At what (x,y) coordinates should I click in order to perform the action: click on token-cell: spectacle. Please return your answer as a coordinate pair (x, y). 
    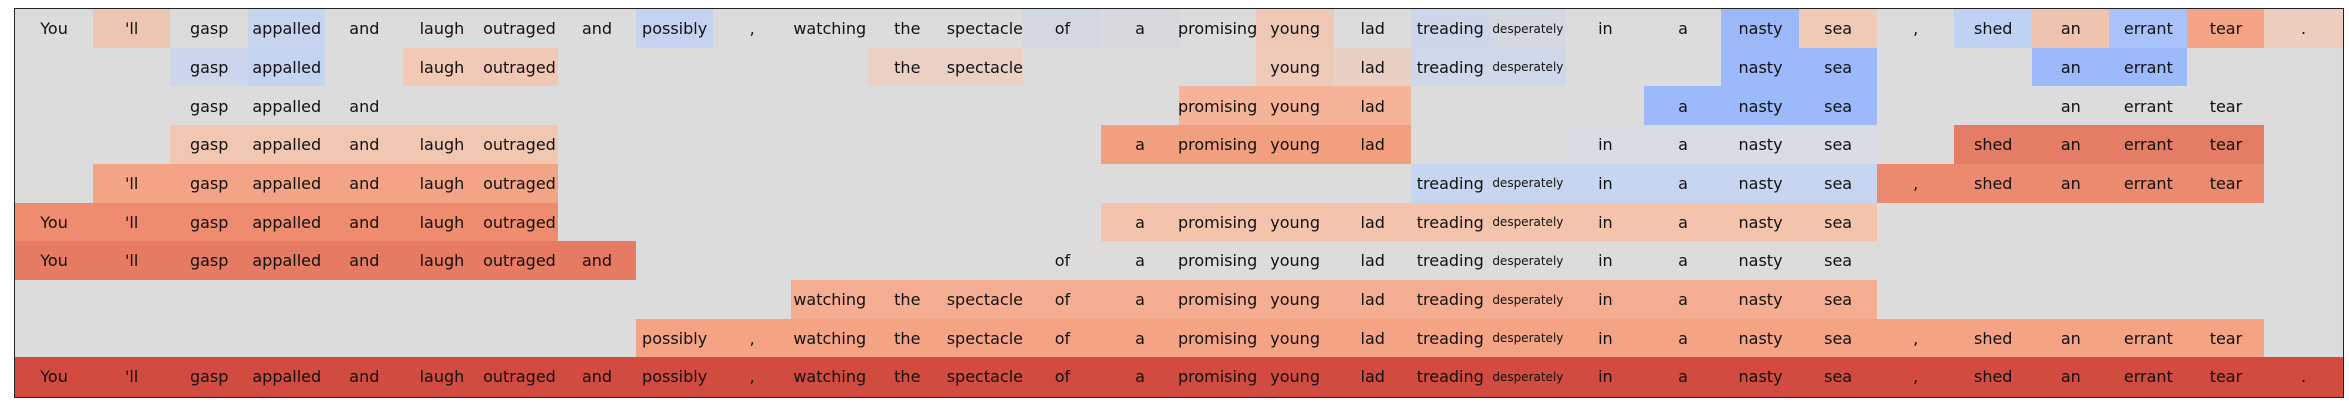
    Looking at the image, I should click on (984, 67).